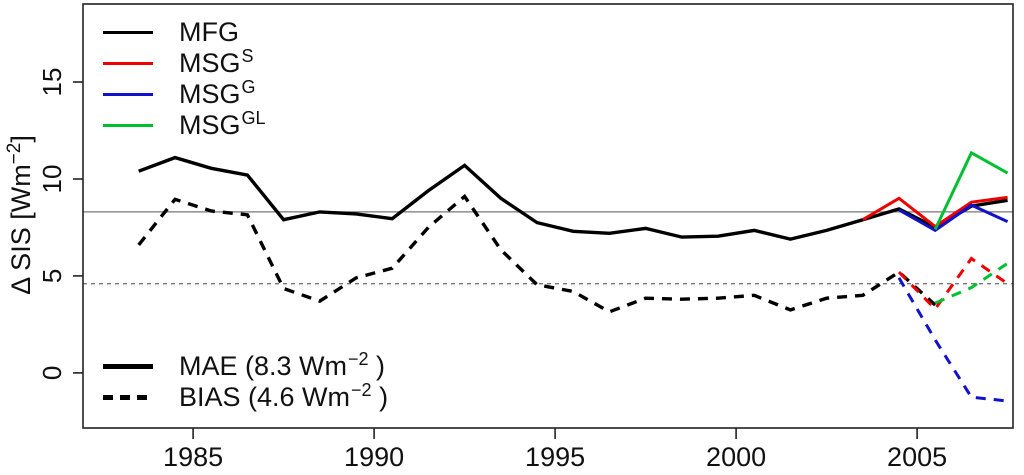 This screenshot has width=1024, height=475. Describe the element at coordinates (128, 32) in the screenshot. I see `legend-line-sample-mfg` at that location.